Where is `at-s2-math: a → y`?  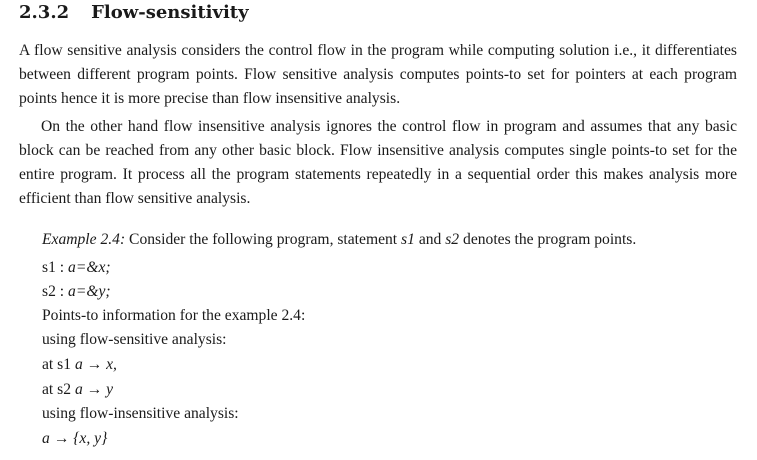 at-s2-math: a → y is located at coordinates (94, 389).